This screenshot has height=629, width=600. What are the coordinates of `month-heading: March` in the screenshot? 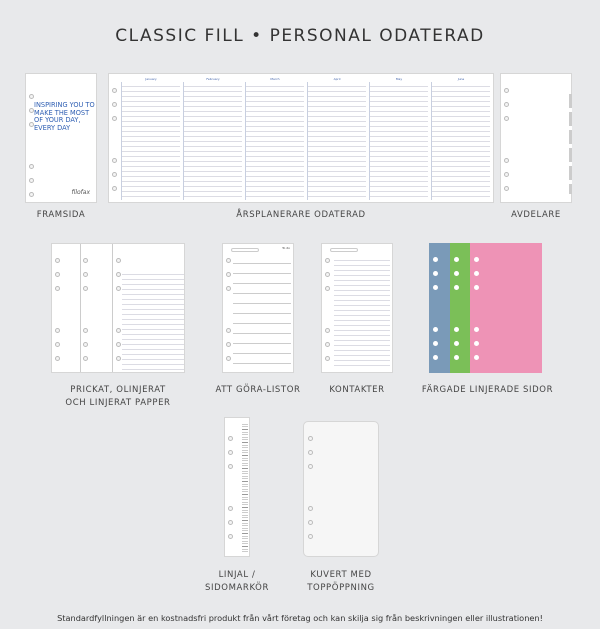 It's located at (275, 79).